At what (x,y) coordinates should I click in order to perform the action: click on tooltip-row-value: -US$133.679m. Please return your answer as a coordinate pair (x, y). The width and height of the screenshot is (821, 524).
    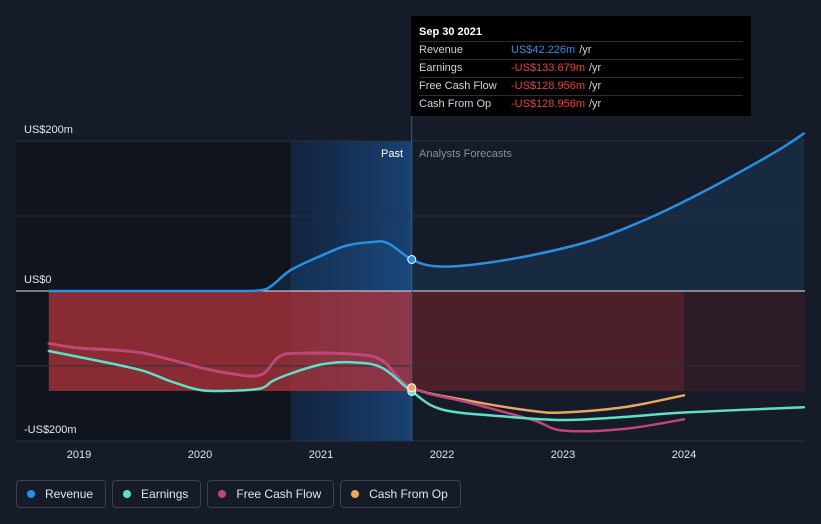
    Looking at the image, I should click on (548, 68).